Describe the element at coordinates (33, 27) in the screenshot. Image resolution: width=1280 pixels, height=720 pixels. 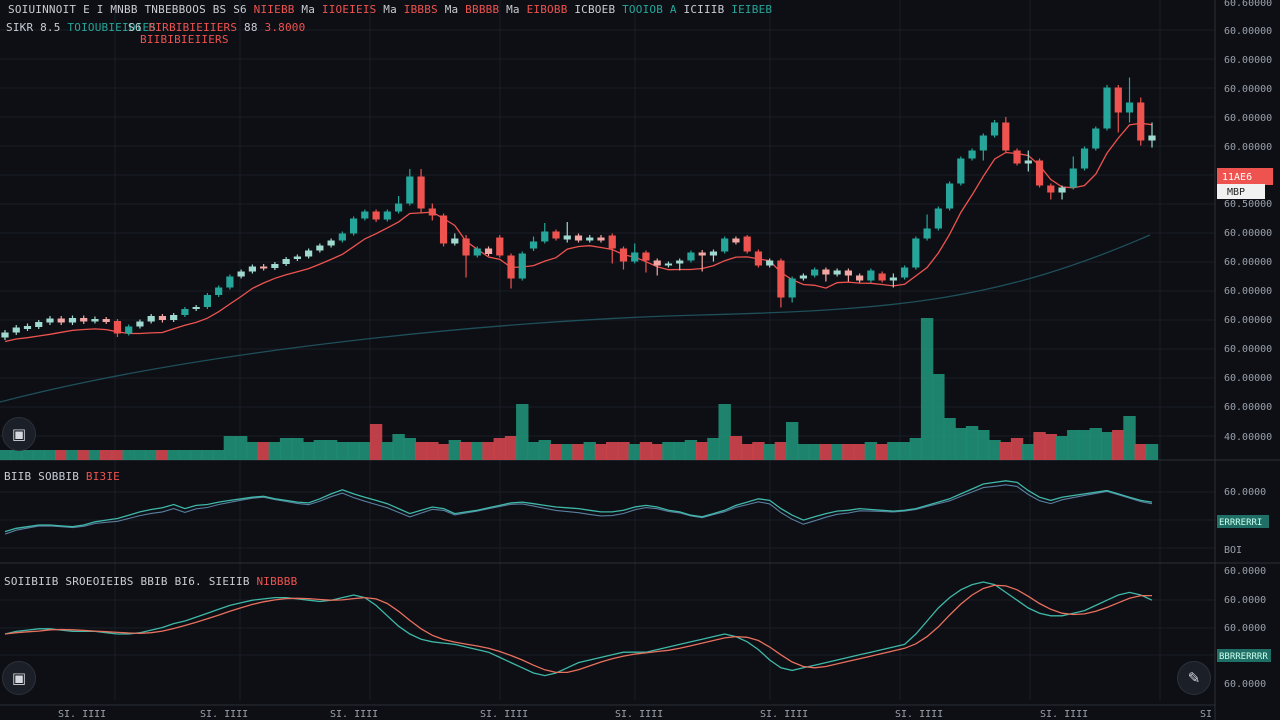
I see `legend-symbol: SIKR 8.5` at that location.